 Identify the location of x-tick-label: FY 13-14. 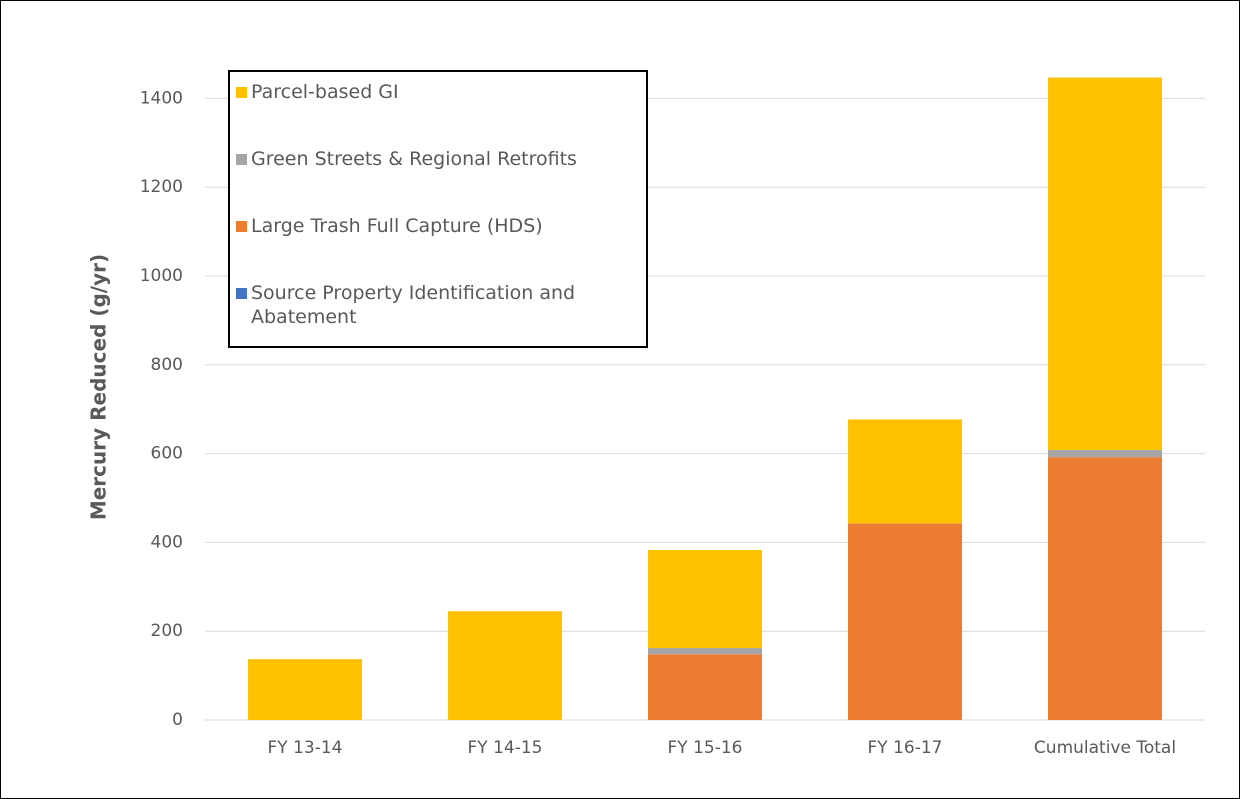
(305, 748).